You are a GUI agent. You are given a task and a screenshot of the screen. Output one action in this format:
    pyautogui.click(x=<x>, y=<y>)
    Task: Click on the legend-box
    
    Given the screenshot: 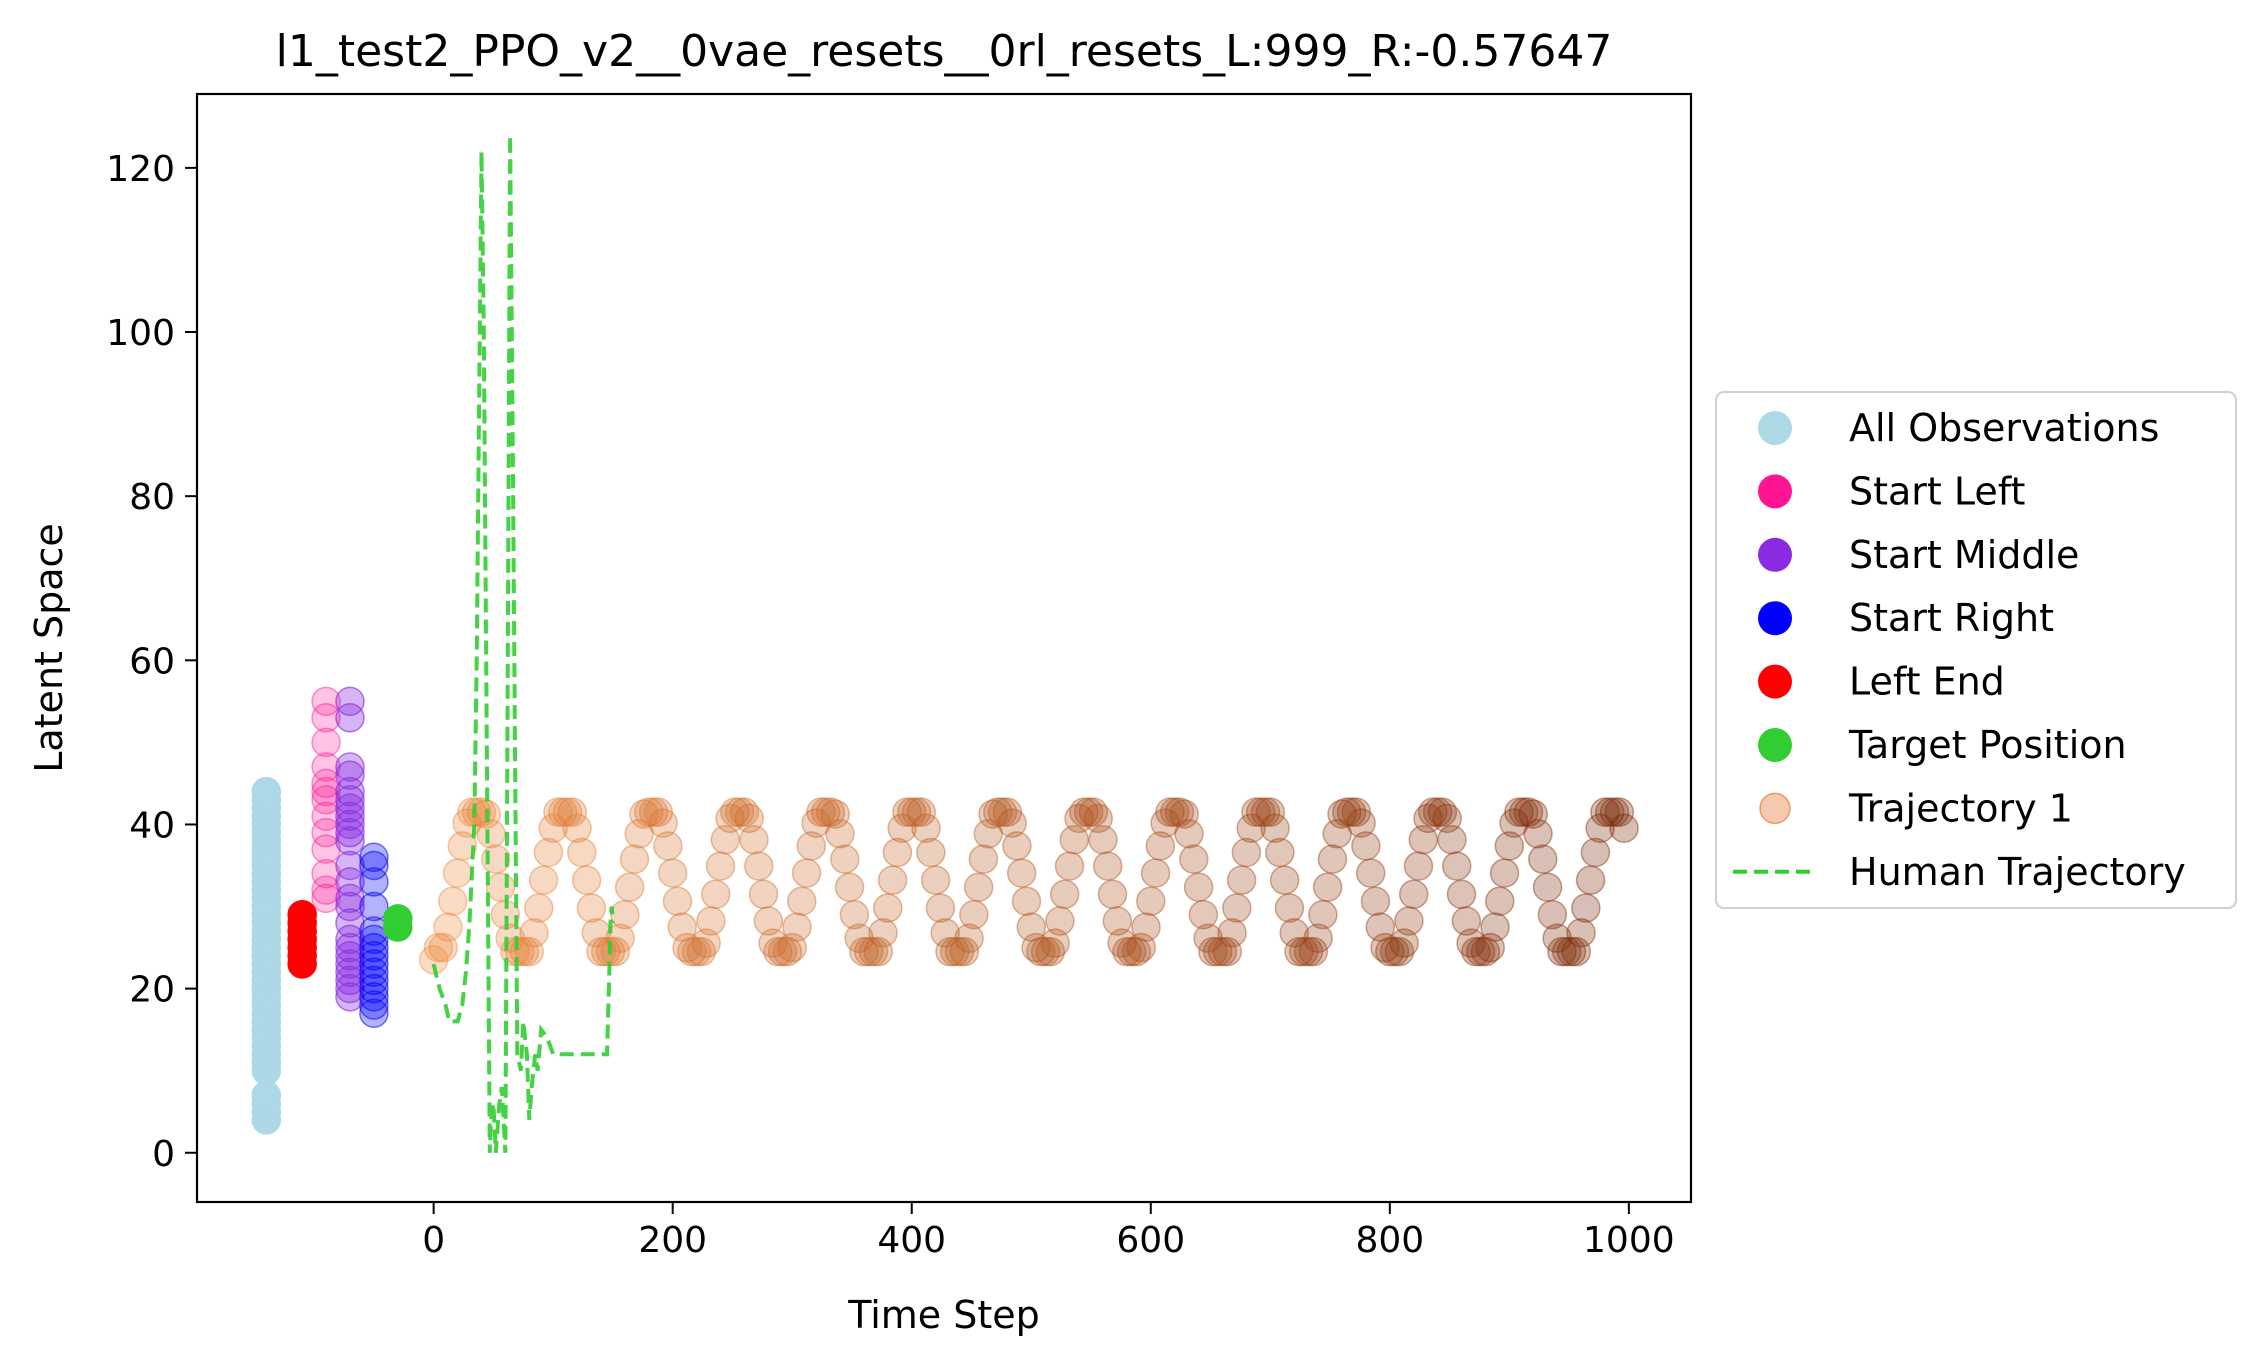 What is the action you would take?
    pyautogui.click(x=1976, y=650)
    